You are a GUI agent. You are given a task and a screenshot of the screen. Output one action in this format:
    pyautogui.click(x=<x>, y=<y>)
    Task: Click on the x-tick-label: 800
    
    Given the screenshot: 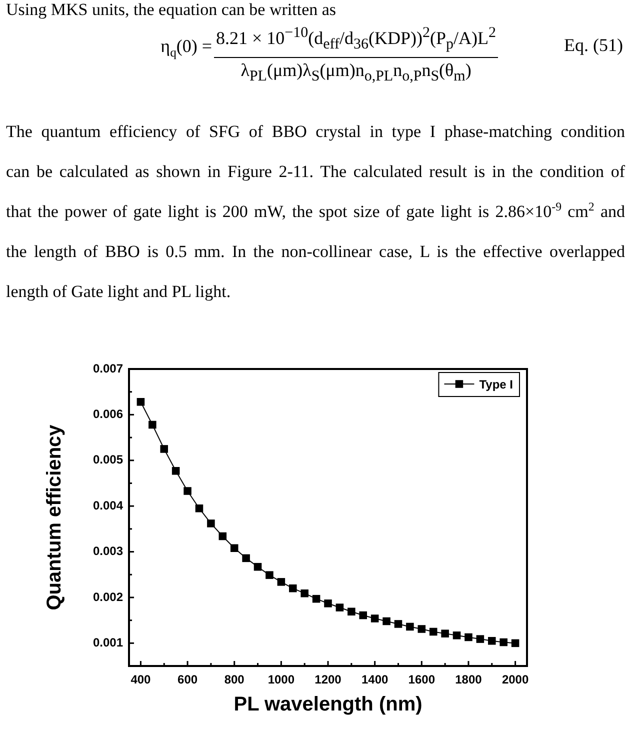 What is the action you would take?
    pyautogui.click(x=234, y=679)
    